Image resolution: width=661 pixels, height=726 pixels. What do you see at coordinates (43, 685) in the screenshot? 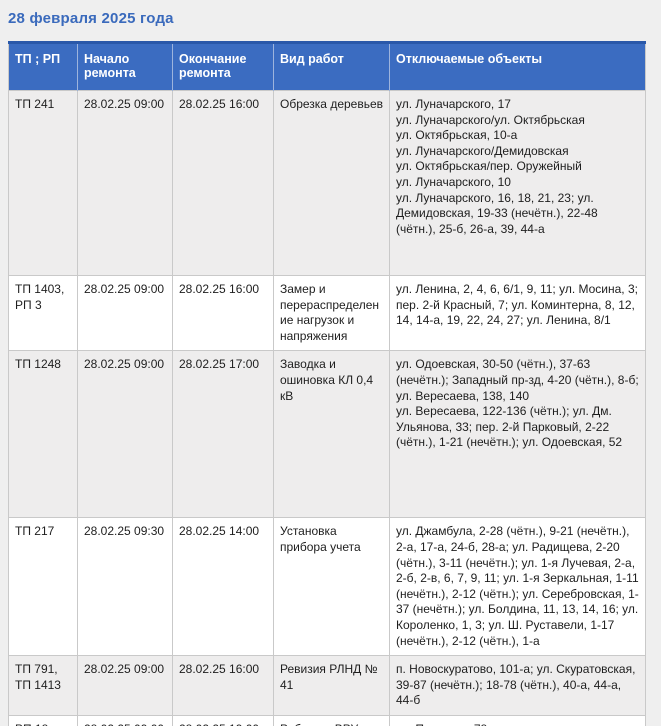
I see `cell-tp: ТП 791, ТП 1413` at bounding box center [43, 685].